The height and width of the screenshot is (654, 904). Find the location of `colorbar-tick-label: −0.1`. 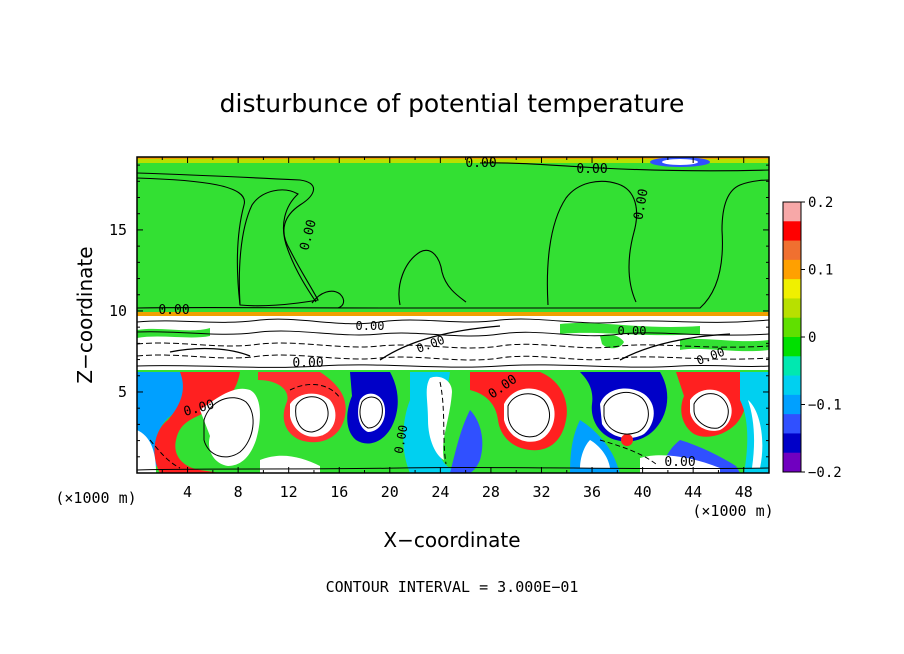

colorbar-tick-label: −0.1 is located at coordinates (825, 406).